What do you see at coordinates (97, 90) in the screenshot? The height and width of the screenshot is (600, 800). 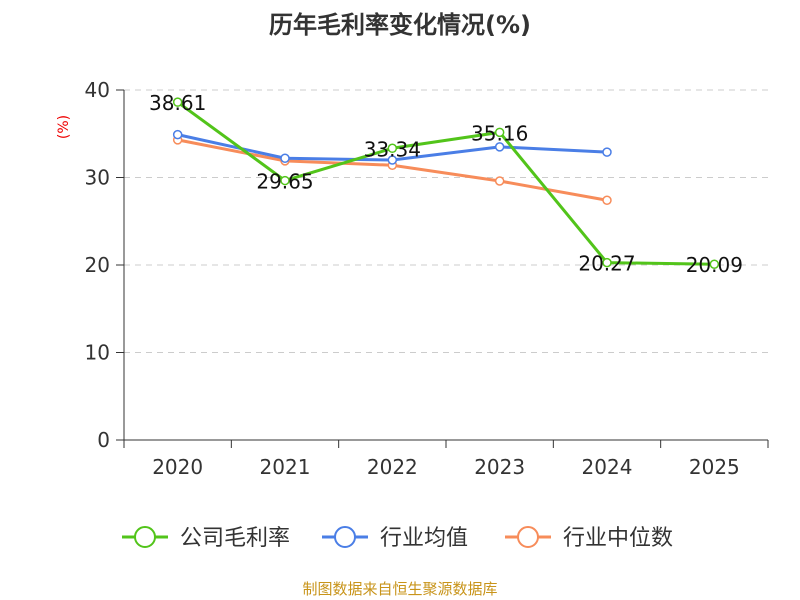 I see `y-tick-label: 40` at bounding box center [97, 90].